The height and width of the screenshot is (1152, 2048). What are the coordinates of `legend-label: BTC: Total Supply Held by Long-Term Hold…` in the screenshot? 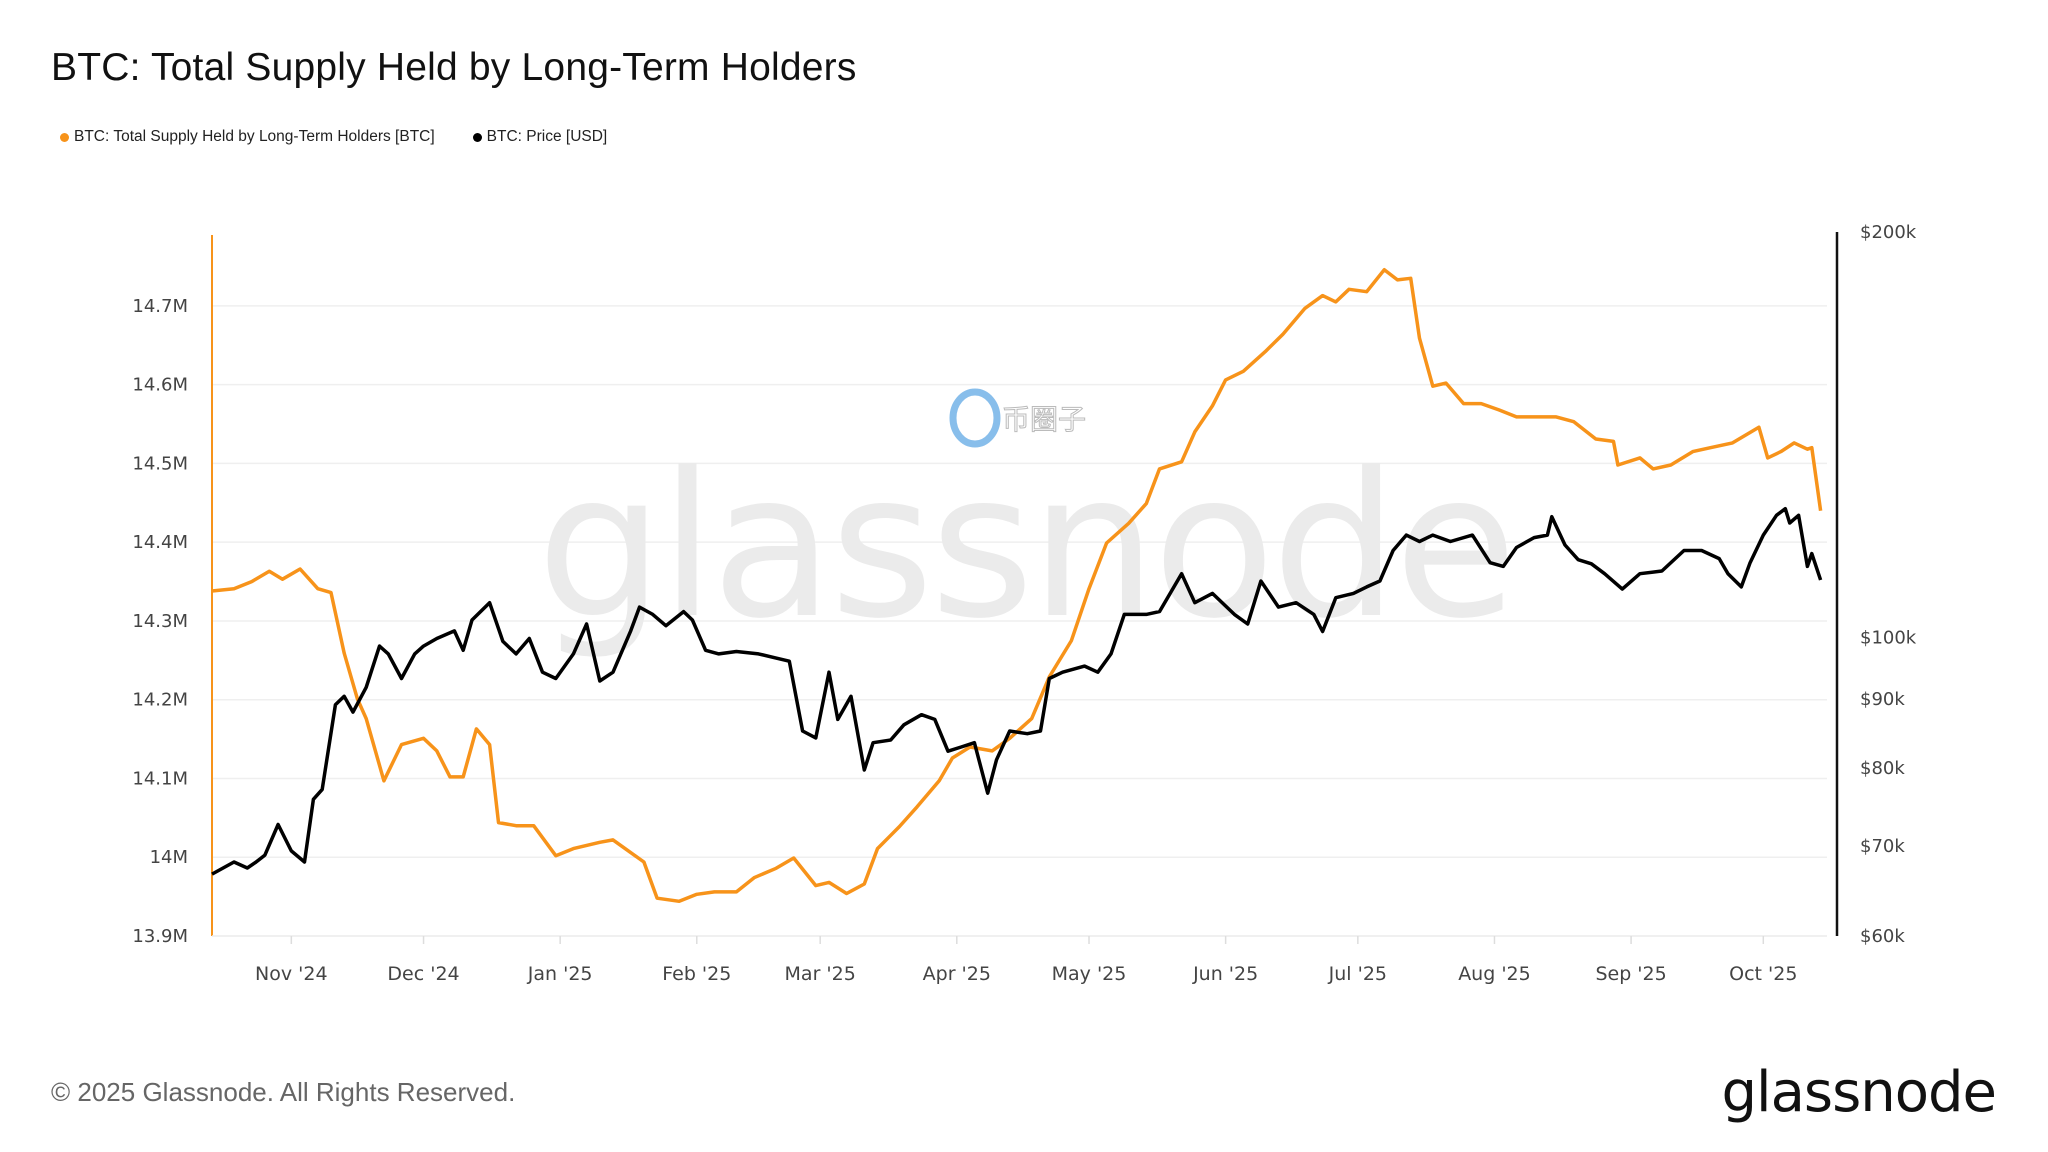 It's located at (254, 136).